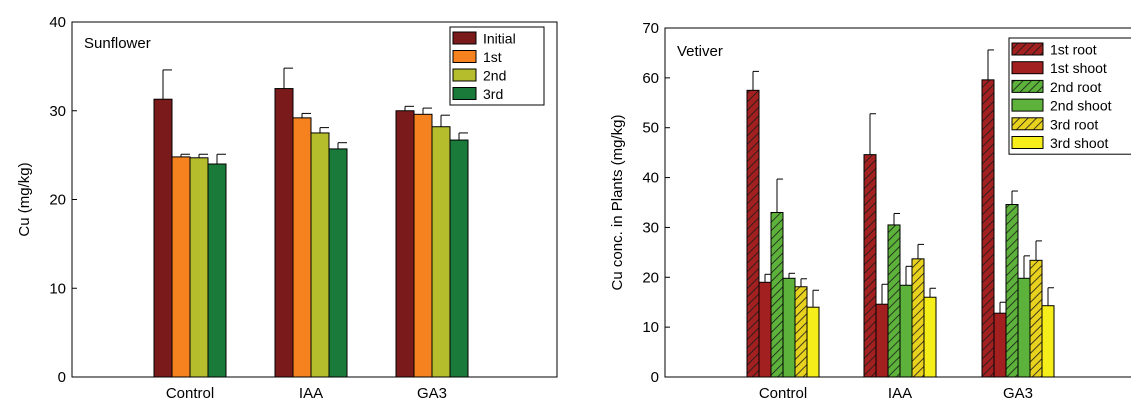  What do you see at coordinates (1073, 50) in the screenshot?
I see `legend-label: 1st root` at bounding box center [1073, 50].